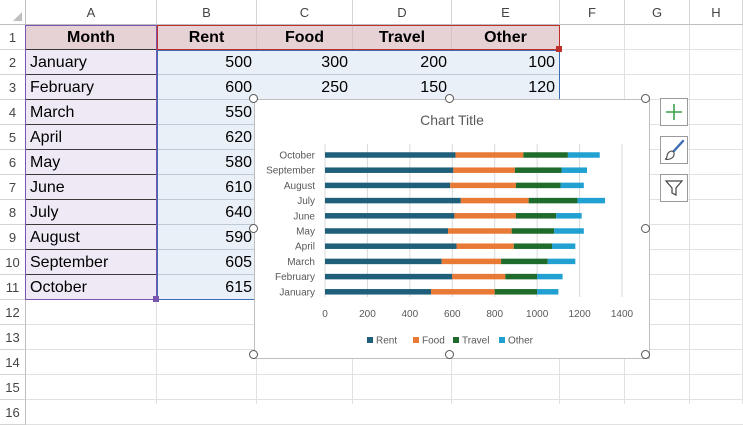 Image resolution: width=743 pixels, height=425 pixels. What do you see at coordinates (13, 337) in the screenshot?
I see `row-header-13: 13` at bounding box center [13, 337].